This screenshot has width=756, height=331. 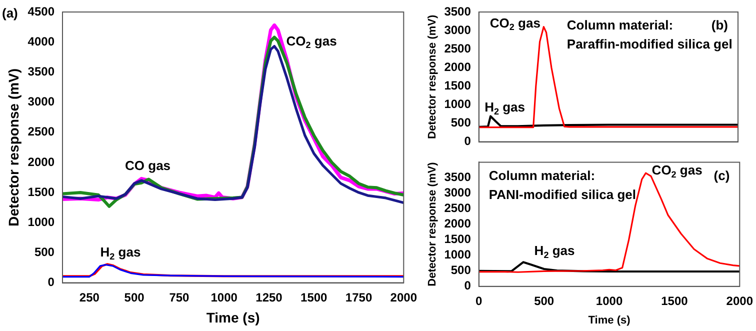 I want to click on chart-title: (a), so click(x=10, y=13).